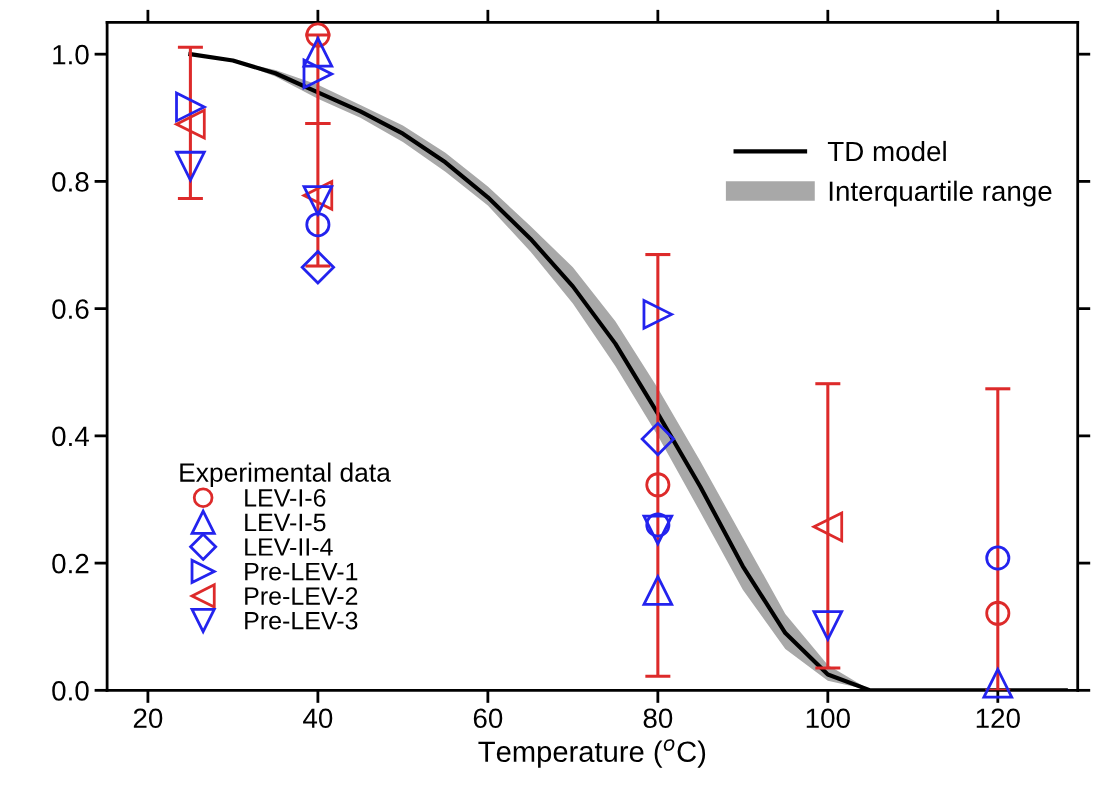 This screenshot has width=1093, height=799. Describe the element at coordinates (70, 182) in the screenshot. I see `y-tick-label: 0.8` at that location.